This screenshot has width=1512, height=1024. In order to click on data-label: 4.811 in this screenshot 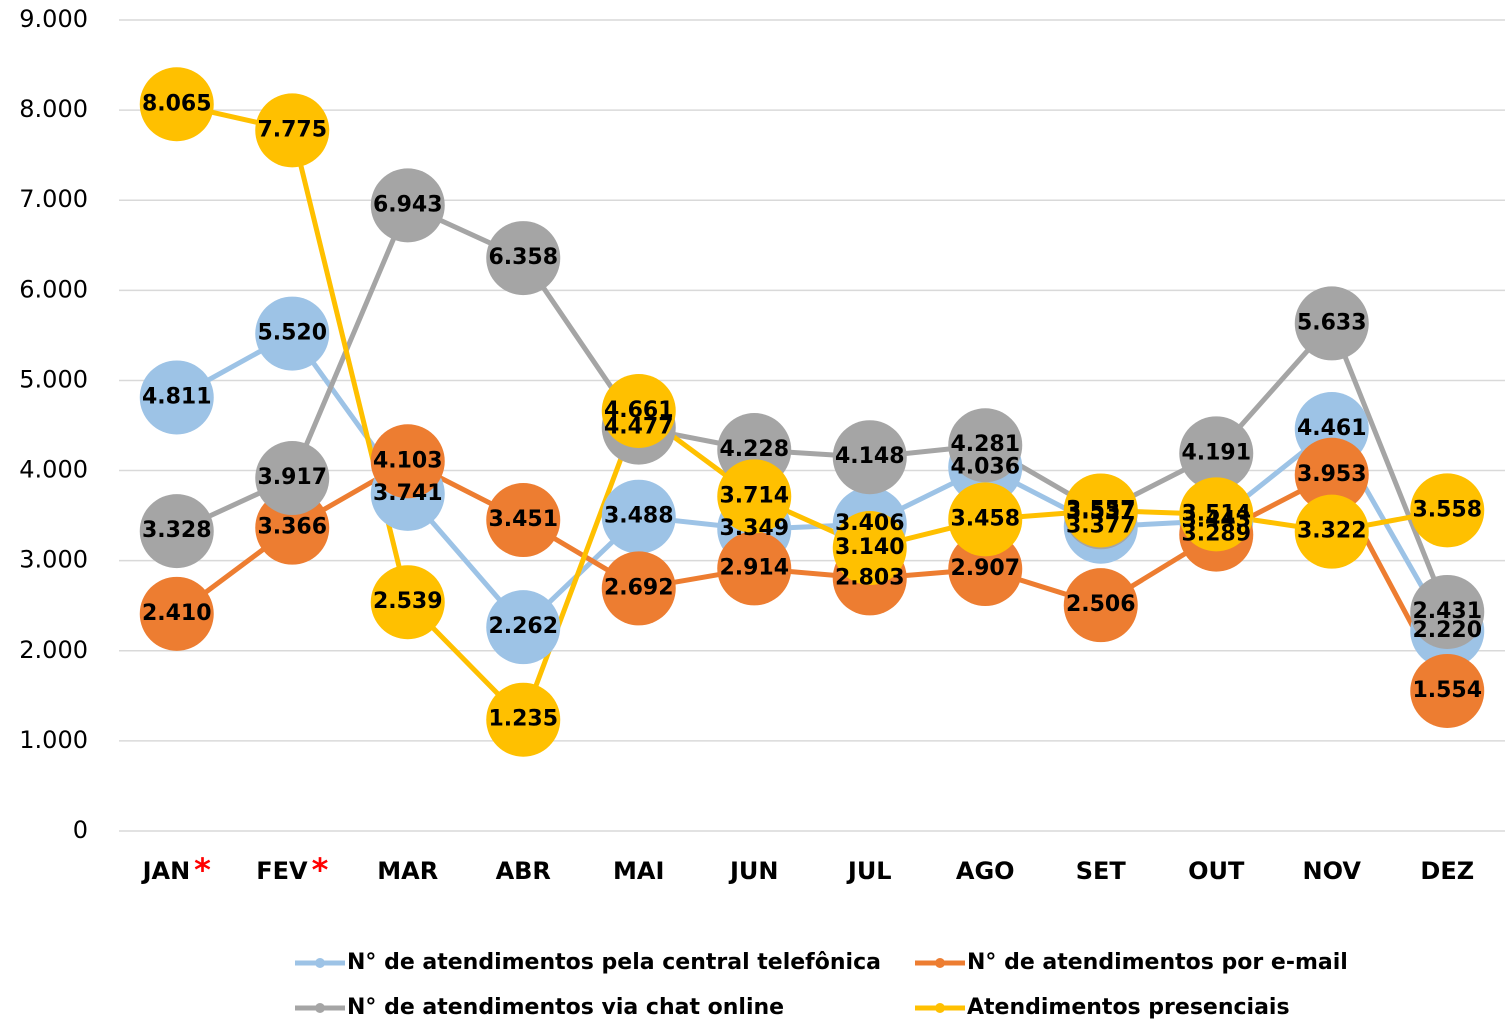, I will do `click(177, 396)`.